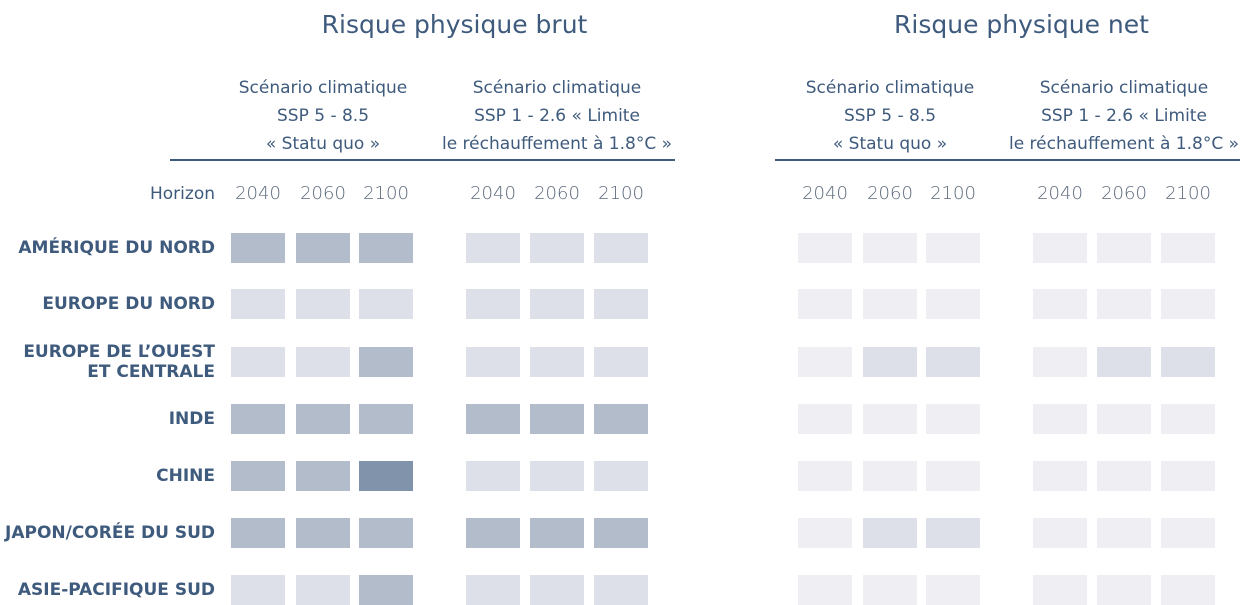 The height and width of the screenshot is (605, 1250). I want to click on row-label: ASIE-PACIFIQUE SUD, so click(116, 590).